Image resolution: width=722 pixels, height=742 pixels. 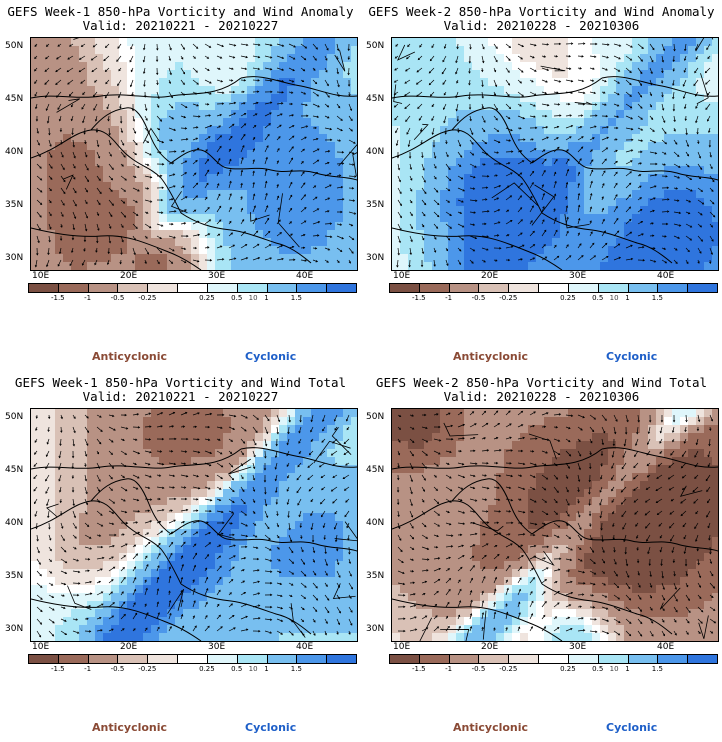 What do you see at coordinates (296, 669) in the screenshot?
I see `colorbar-tick-label: 1.5` at bounding box center [296, 669].